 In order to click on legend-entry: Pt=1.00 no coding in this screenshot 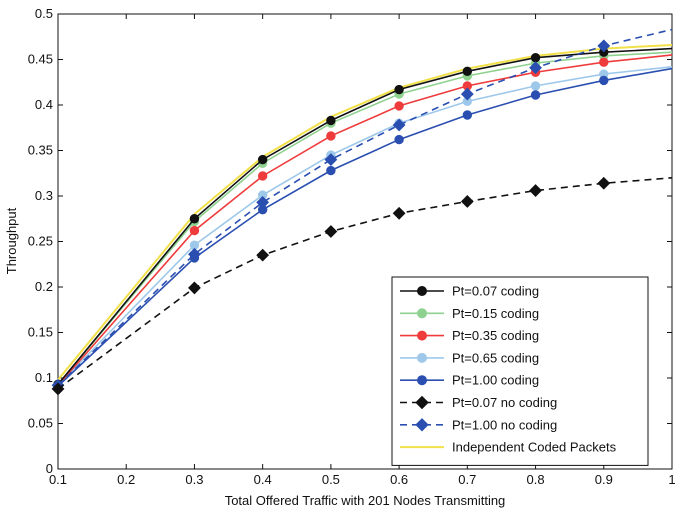, I will do `click(478, 424)`.